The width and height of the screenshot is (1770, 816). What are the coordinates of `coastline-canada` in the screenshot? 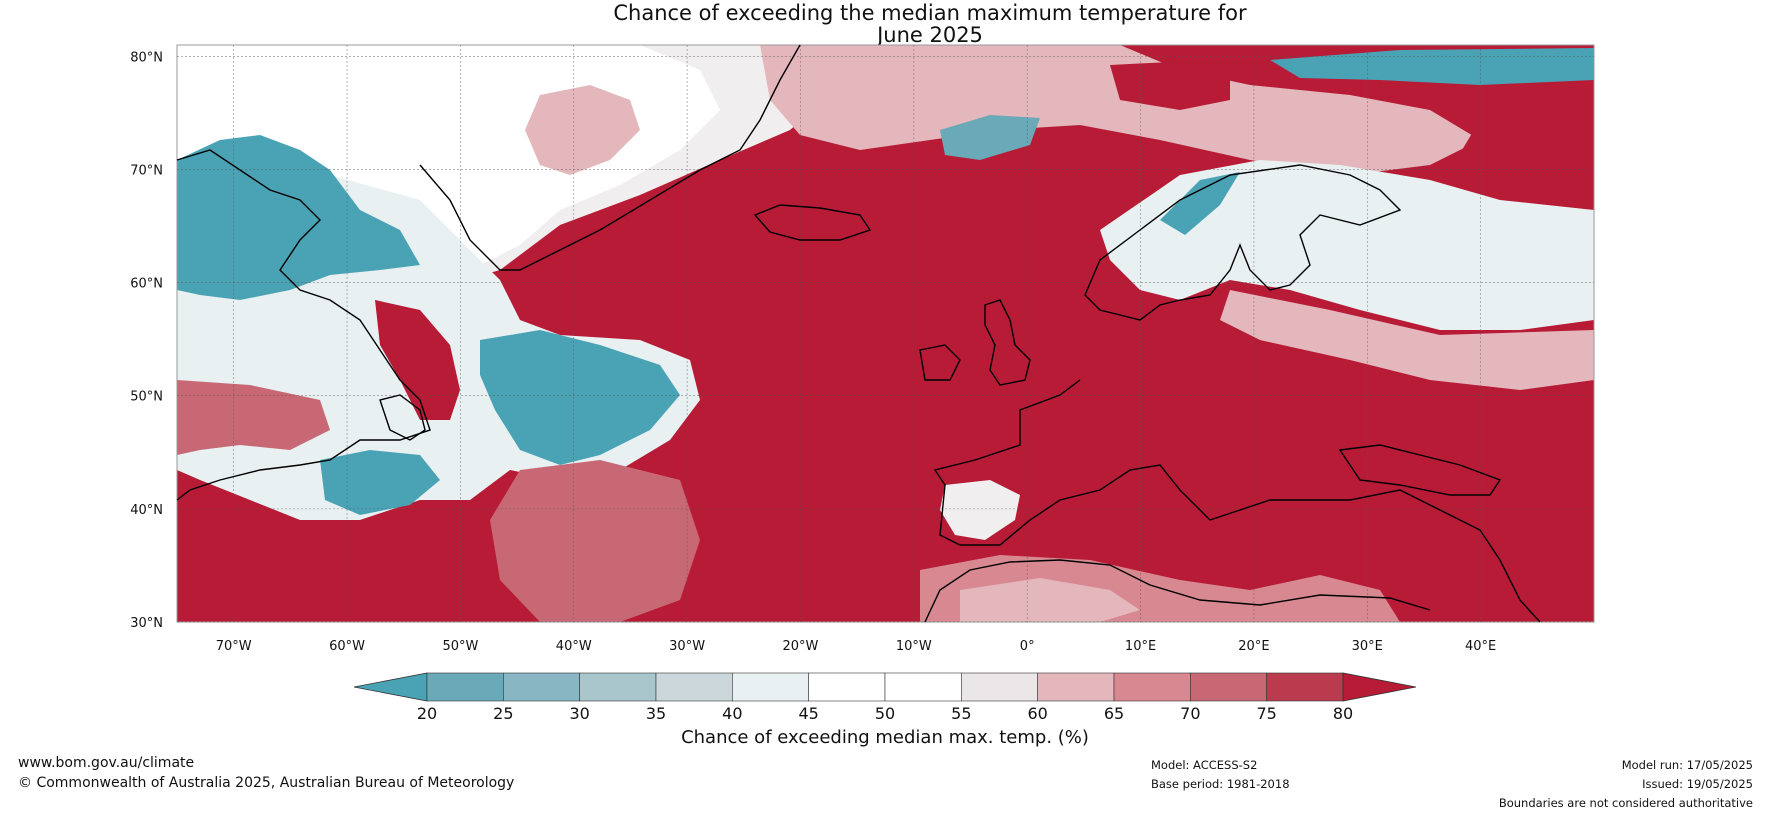 It's located at (303, 325).